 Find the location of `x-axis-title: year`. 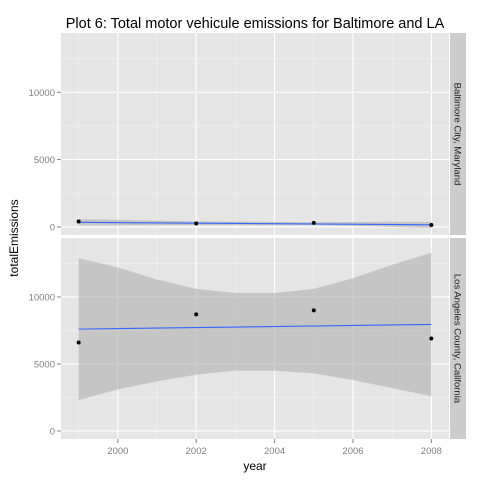

x-axis-title: year is located at coordinates (254, 466).